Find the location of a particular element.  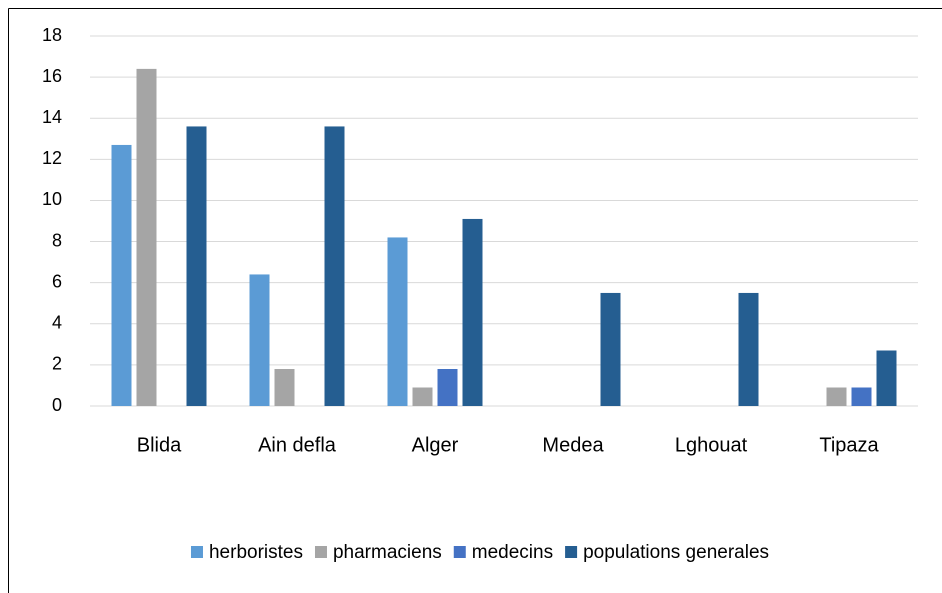

x-tick-label: Ain defla is located at coordinates (297, 445).